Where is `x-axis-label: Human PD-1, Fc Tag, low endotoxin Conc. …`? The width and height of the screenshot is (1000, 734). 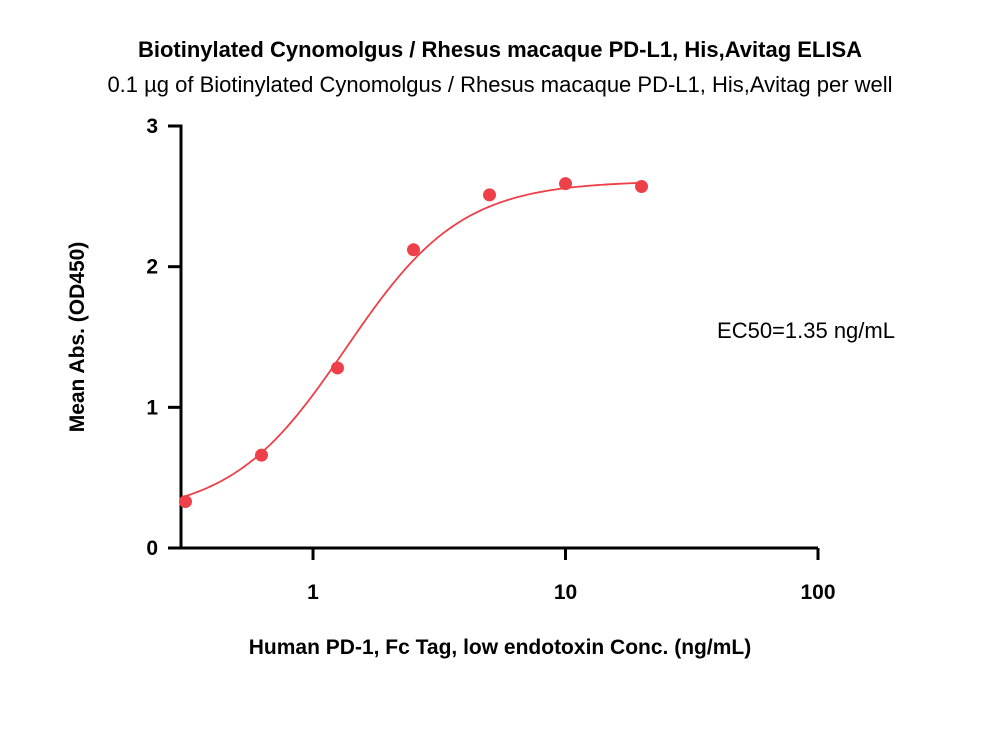
x-axis-label: Human PD-1, Fc Tag, low endotoxin Conc. … is located at coordinates (500, 647).